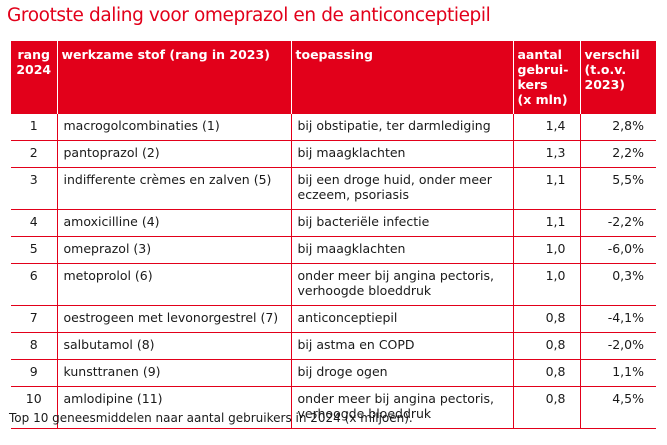 The width and height of the screenshot is (667, 445). Describe the element at coordinates (34, 187) in the screenshot. I see `rank-cell: 3` at that location.